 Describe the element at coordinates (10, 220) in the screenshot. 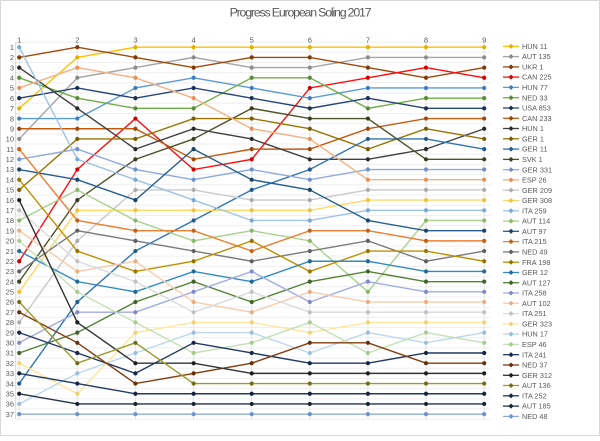

I see `svg-text: 18` at that location.